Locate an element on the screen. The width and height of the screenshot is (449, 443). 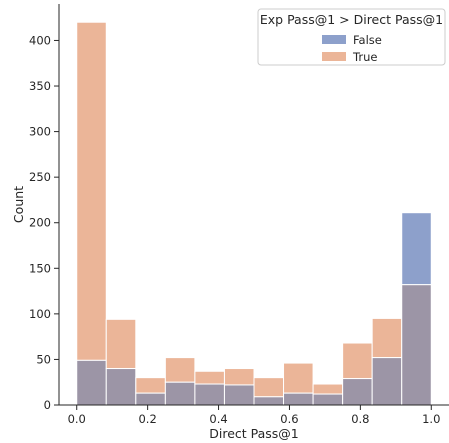
legend: Exp Pass@1 > Direct Pass@1 False True is located at coordinates (351, 37).